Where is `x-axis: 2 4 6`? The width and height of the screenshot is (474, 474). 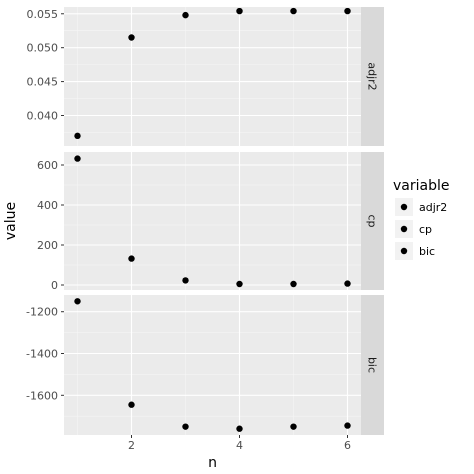
x-axis: 2 4 6 is located at coordinates (239, 443).